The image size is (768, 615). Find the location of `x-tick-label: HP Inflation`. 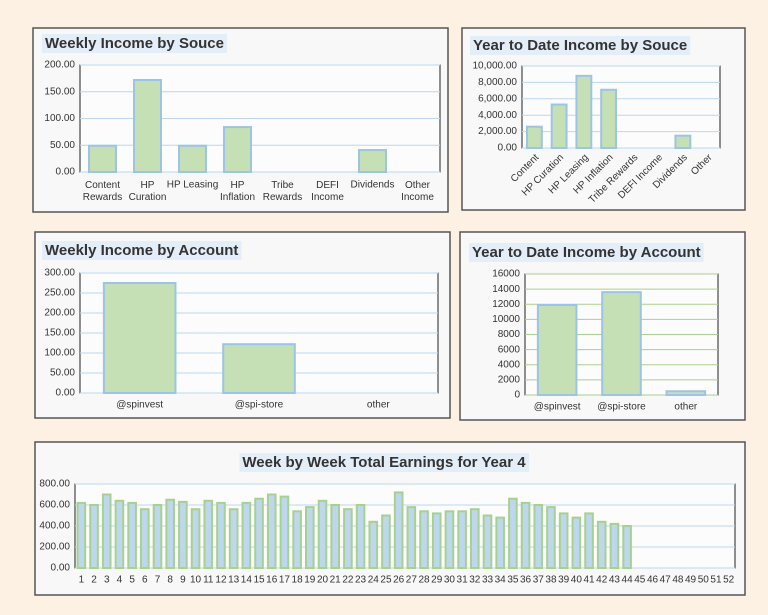

x-tick-label: HP Inflation is located at coordinates (237, 191).